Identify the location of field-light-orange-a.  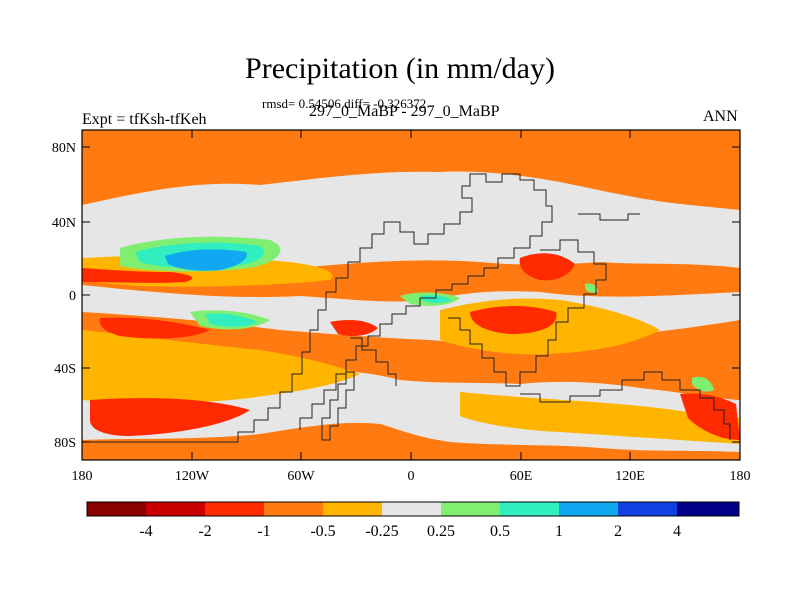
(221, 366).